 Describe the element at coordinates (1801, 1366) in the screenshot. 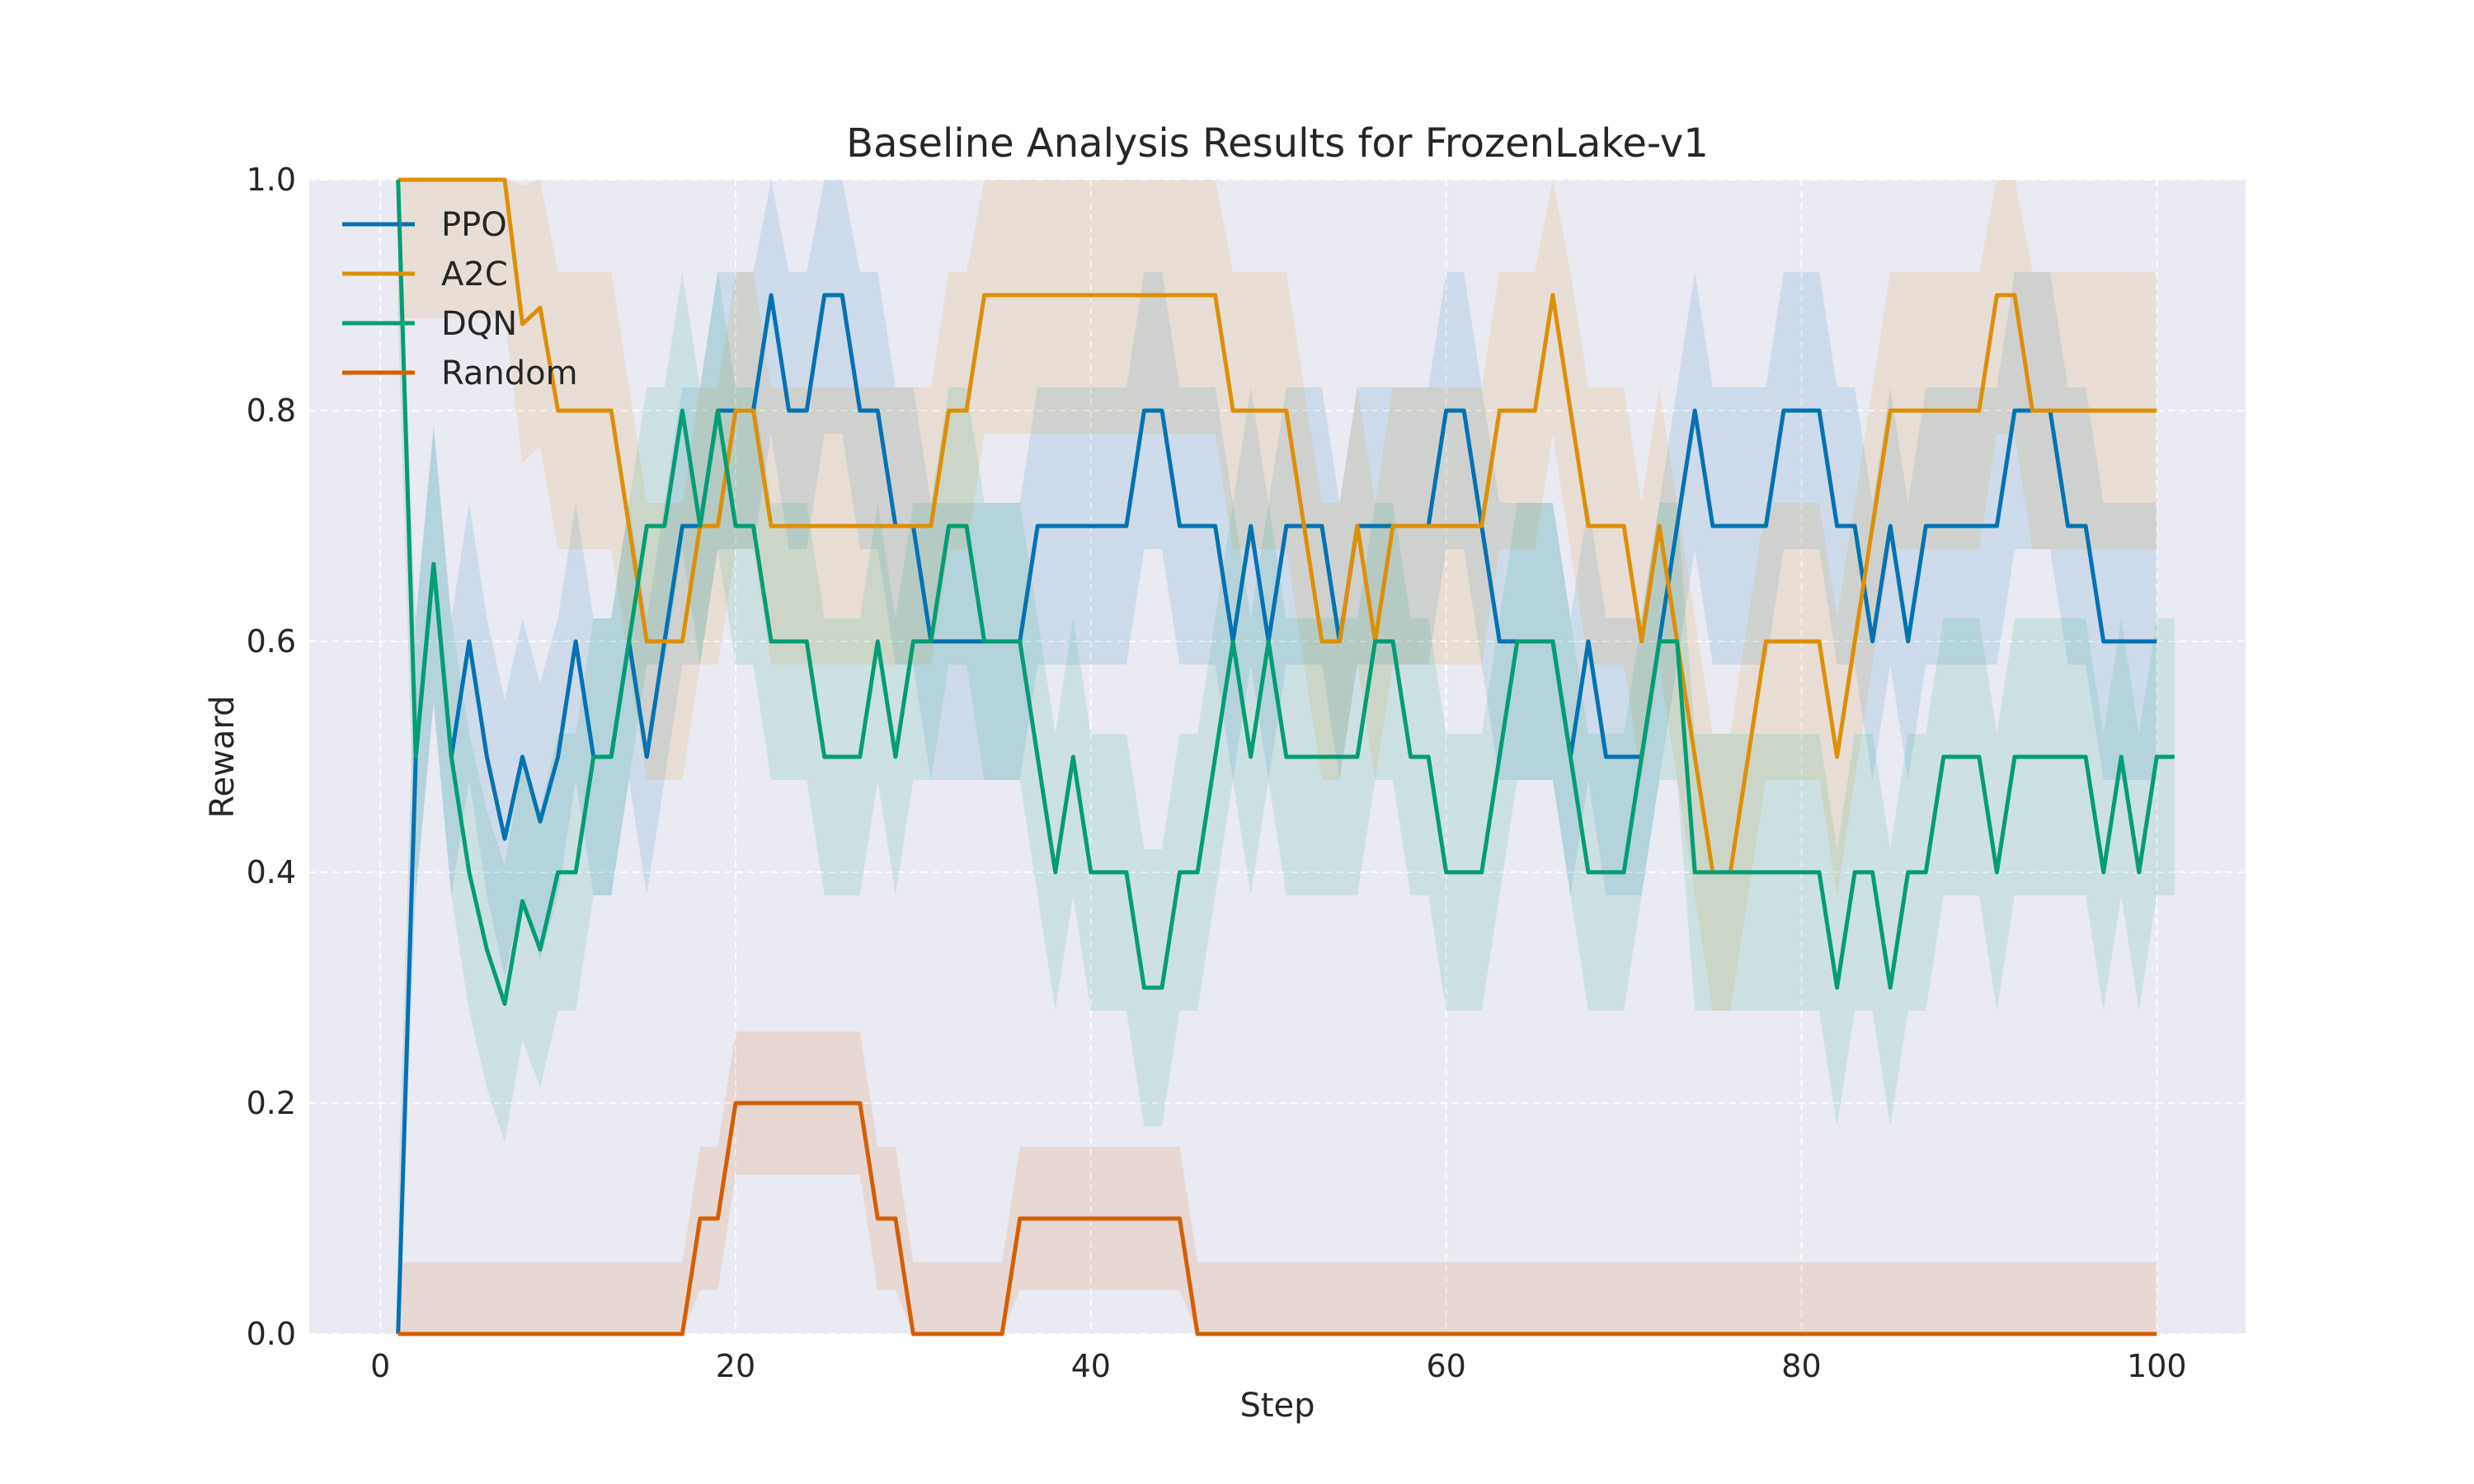

I see `x-tick-label: 80` at that location.